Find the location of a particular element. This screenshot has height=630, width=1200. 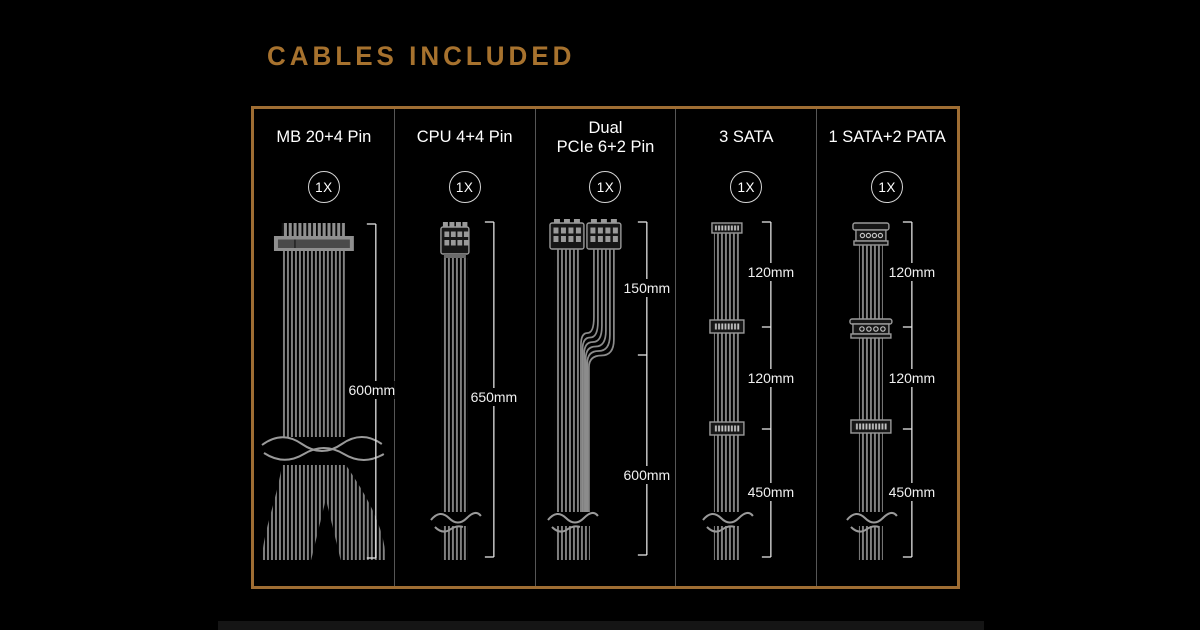

pcie-ribbon is located at coordinates (566, 380).